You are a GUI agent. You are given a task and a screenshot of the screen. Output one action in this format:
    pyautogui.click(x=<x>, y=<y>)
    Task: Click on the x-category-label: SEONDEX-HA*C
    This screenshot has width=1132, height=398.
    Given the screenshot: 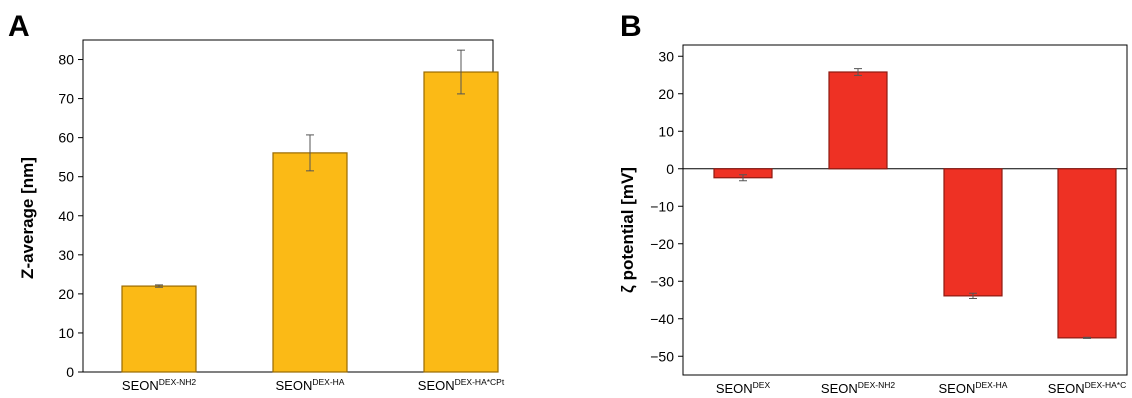 What is the action you would take?
    pyautogui.click(x=1087, y=388)
    